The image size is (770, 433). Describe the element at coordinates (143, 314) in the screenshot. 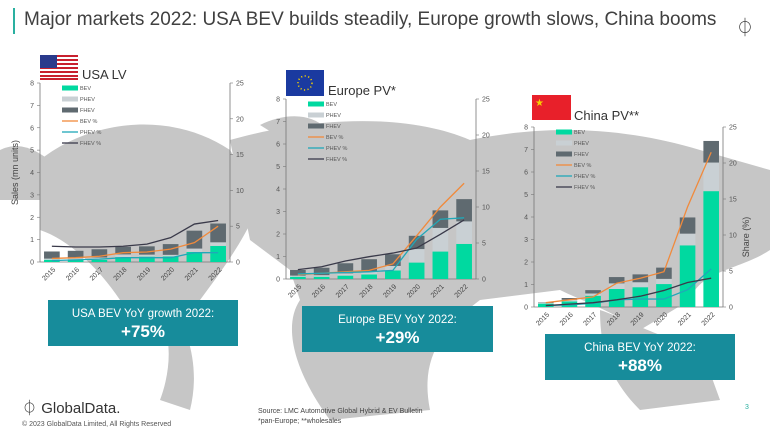

I see `kpi-usa-label: USA BEV YoY growth 2022:` at that location.